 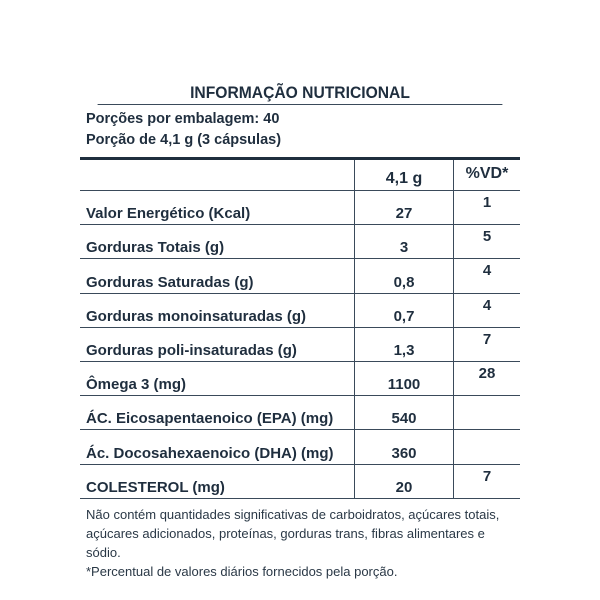 What do you see at coordinates (183, 119) in the screenshot?
I see `portions-per-package: Porções por embalagem: 40` at bounding box center [183, 119].